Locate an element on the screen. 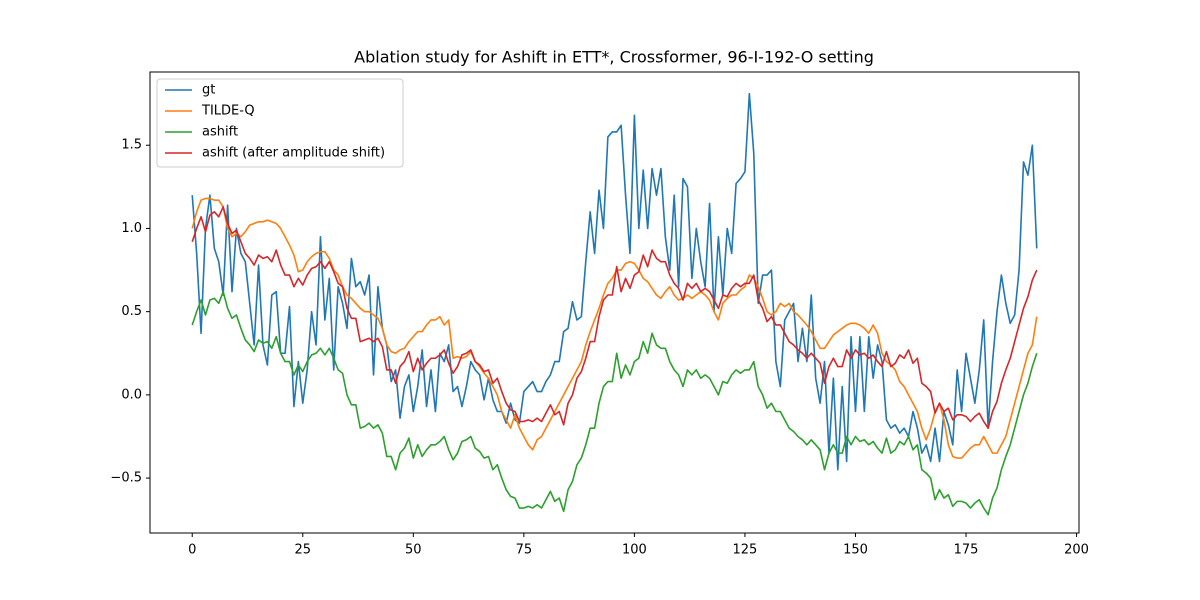 Image resolution: width=1200 pixels, height=600 pixels. y-tick-label: −0.5 is located at coordinates (126, 478).